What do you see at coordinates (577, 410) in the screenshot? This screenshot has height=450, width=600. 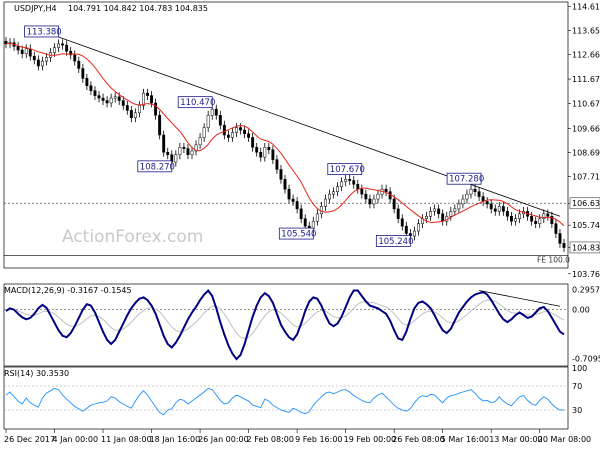 I see `rsi-tick-label: 30` at bounding box center [577, 410].